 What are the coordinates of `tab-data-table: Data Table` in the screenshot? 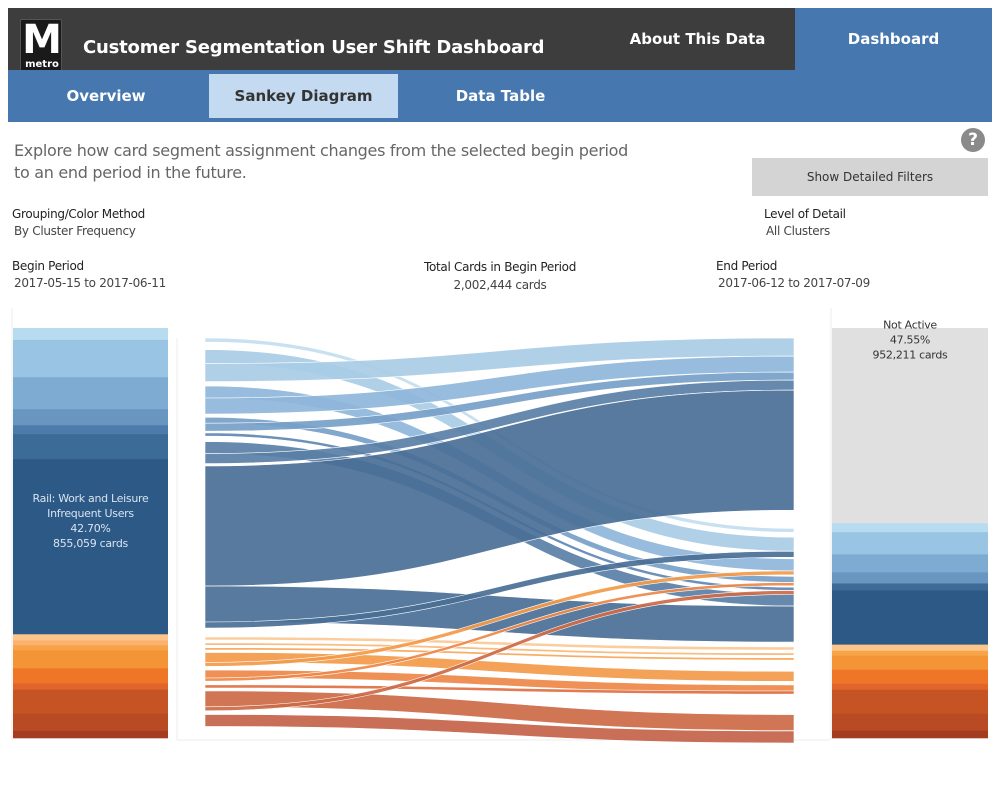 It's located at (500, 96).